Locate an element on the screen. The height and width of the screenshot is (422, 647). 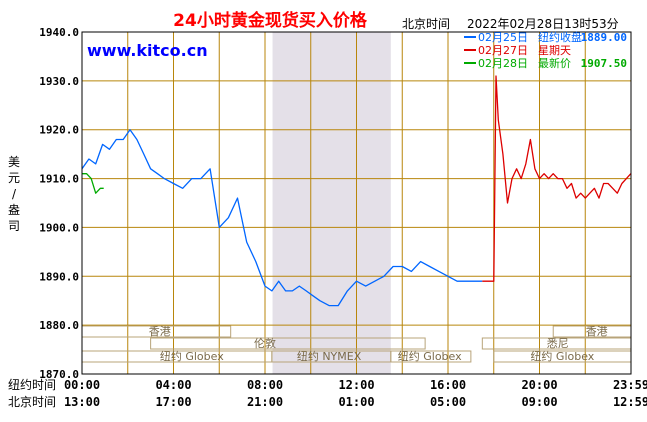
y-tick-label: 1900.0 is located at coordinates (59, 227).